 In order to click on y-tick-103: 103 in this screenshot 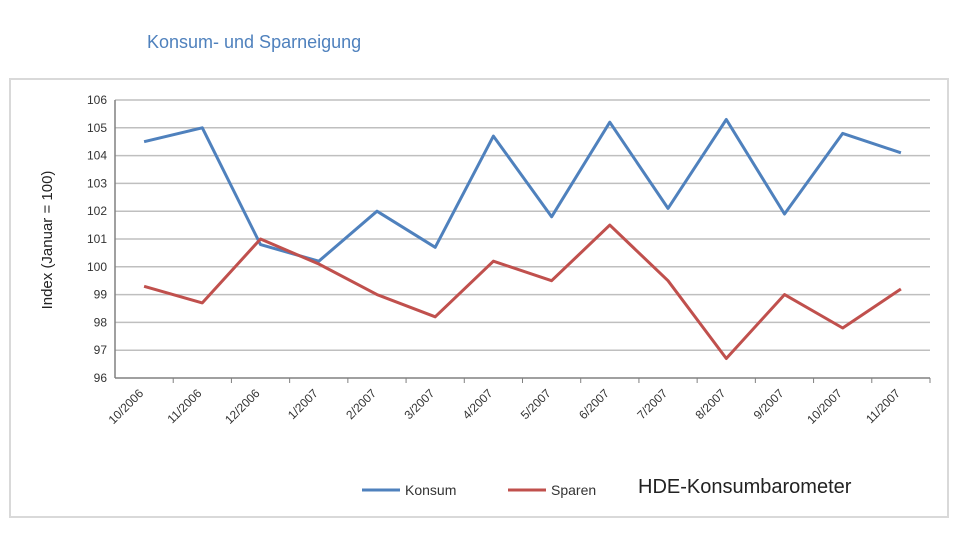, I will do `click(97, 183)`.